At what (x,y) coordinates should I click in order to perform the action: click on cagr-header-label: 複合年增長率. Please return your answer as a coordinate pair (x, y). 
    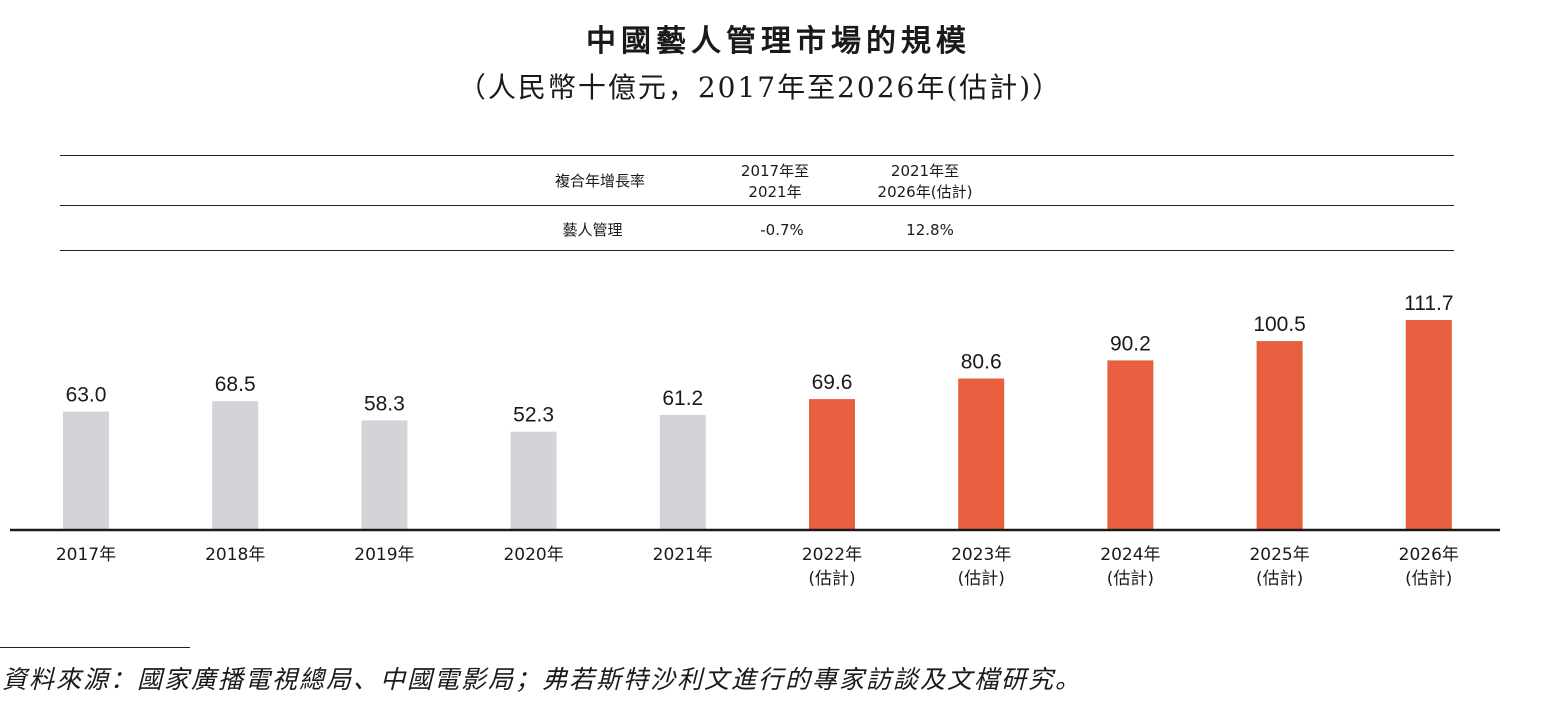
    Looking at the image, I should click on (599, 181).